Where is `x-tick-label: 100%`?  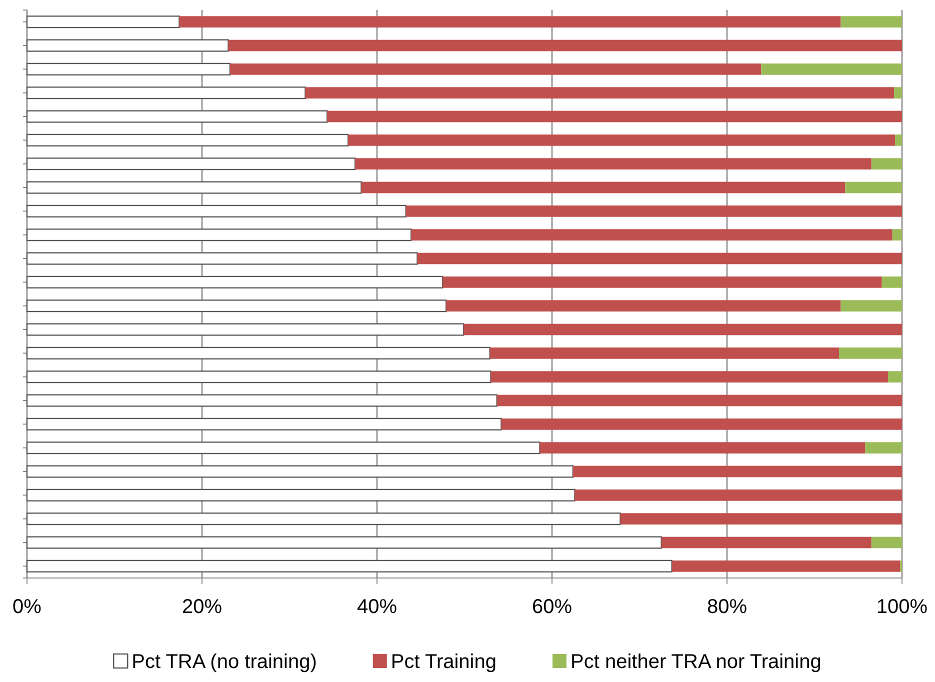 x-tick-label: 100% is located at coordinates (902, 607).